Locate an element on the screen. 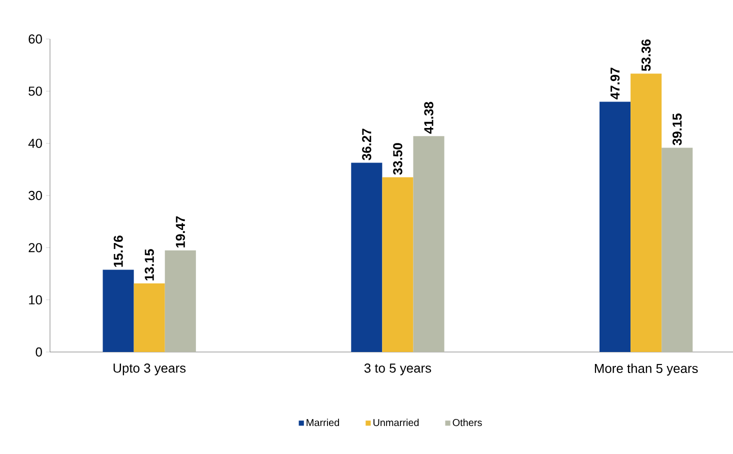 The image size is (733, 454). y-tick-label: 20 is located at coordinates (35, 247).